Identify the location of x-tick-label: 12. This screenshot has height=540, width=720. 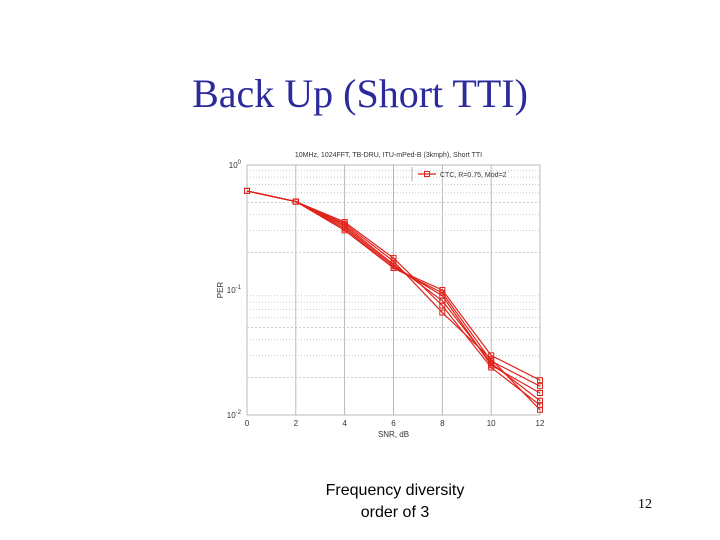
(540, 423).